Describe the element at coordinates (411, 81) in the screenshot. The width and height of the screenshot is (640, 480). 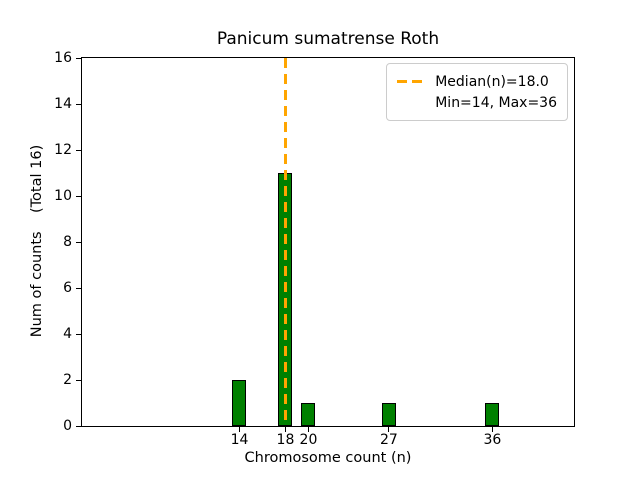
I see `median-dashed-line-icon` at that location.